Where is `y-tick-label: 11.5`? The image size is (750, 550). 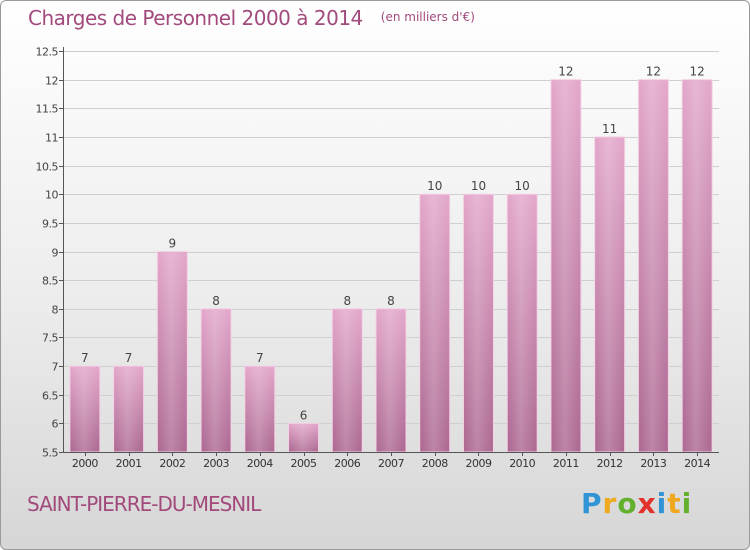
y-tick-label: 11.5 is located at coordinates (47, 109).